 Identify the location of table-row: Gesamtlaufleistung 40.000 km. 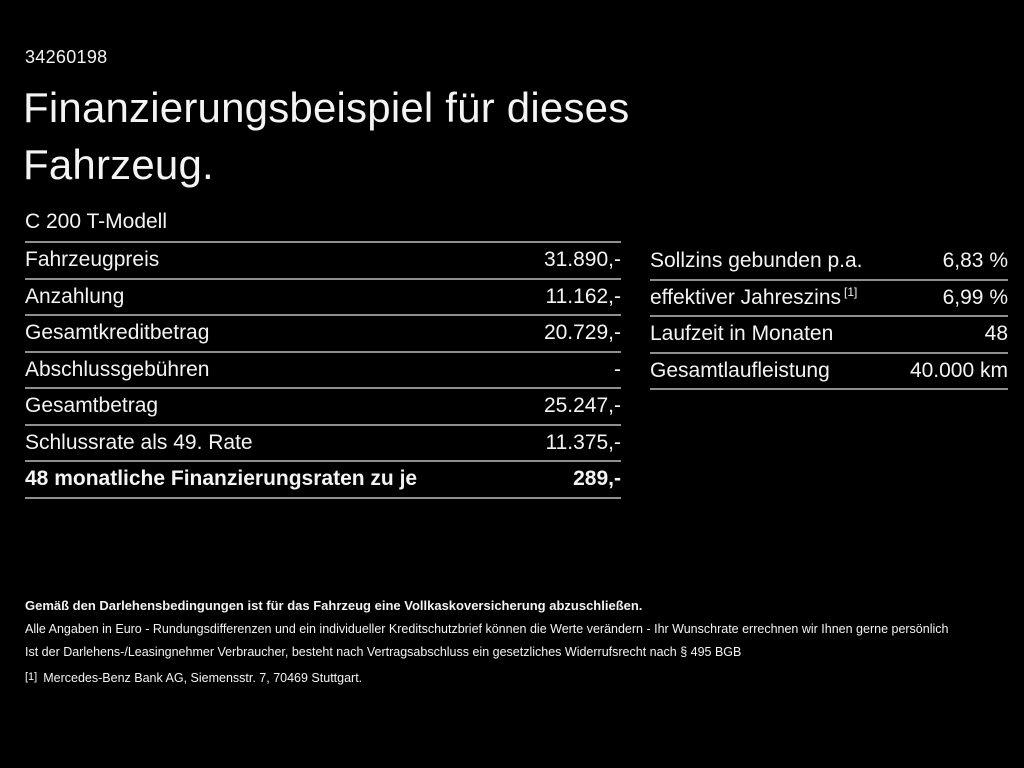
(829, 372).